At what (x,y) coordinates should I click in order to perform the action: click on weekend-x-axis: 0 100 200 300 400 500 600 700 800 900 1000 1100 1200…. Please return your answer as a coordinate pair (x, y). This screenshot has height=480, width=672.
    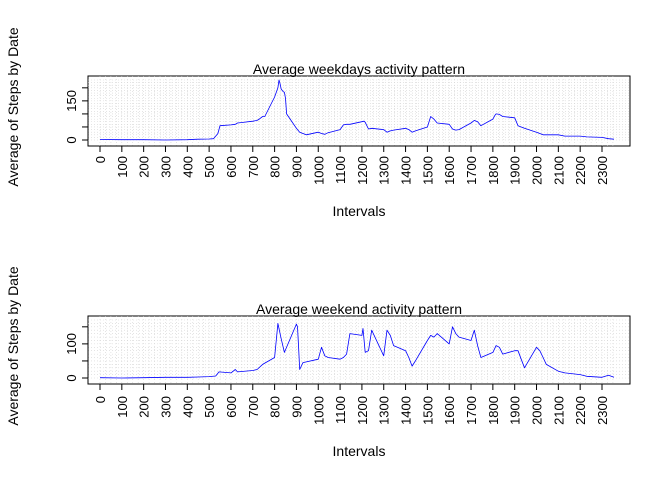
    Looking at the image, I should click on (351, 404).